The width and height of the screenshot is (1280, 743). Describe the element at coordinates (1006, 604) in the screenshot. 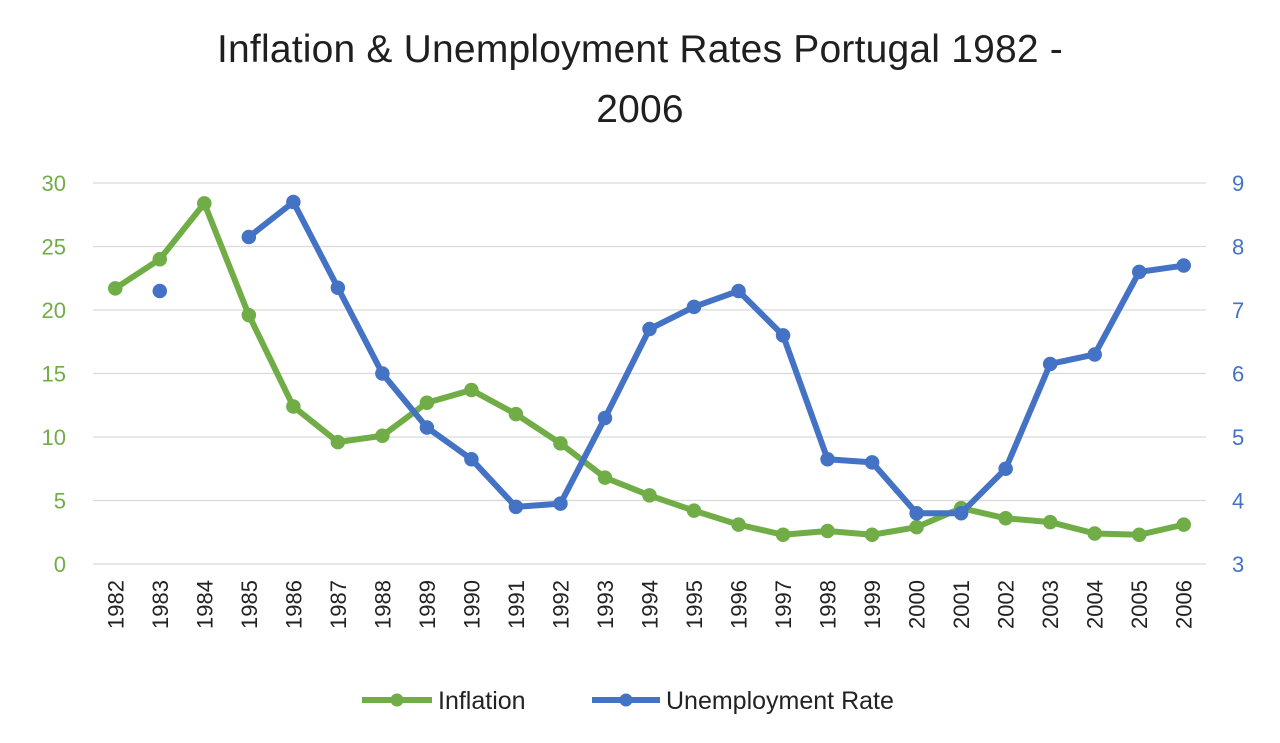

I see `x-tick-label: 2002` at that location.